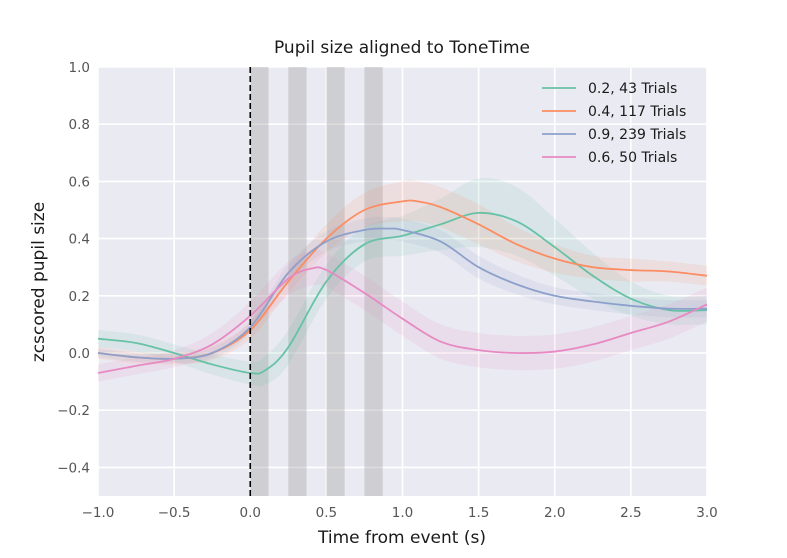 The width and height of the screenshot is (787, 558). What do you see at coordinates (39, 282) in the screenshot?
I see `y-axis-label: zcscored pupil size` at bounding box center [39, 282].